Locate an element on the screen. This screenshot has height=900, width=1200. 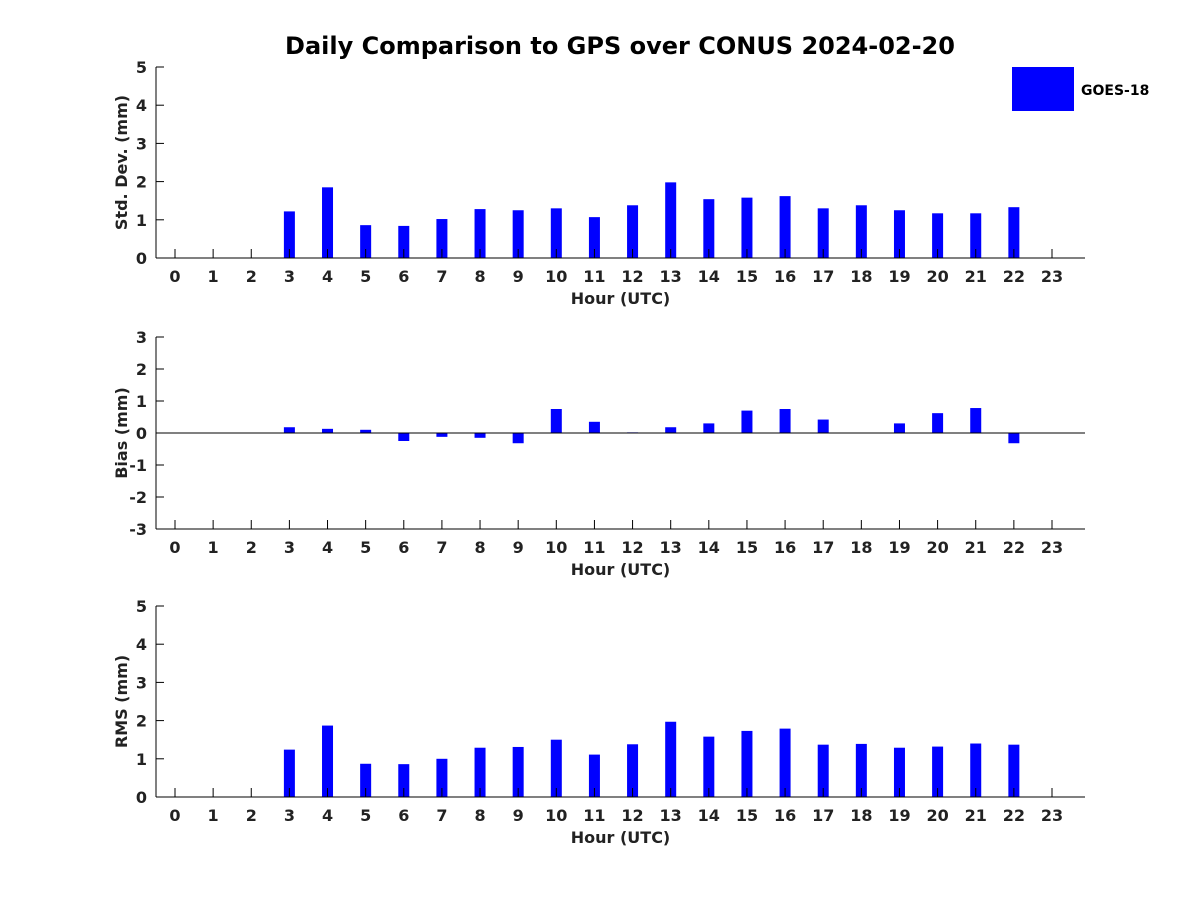
bias-xtick-label: 20 is located at coordinates (937, 547).